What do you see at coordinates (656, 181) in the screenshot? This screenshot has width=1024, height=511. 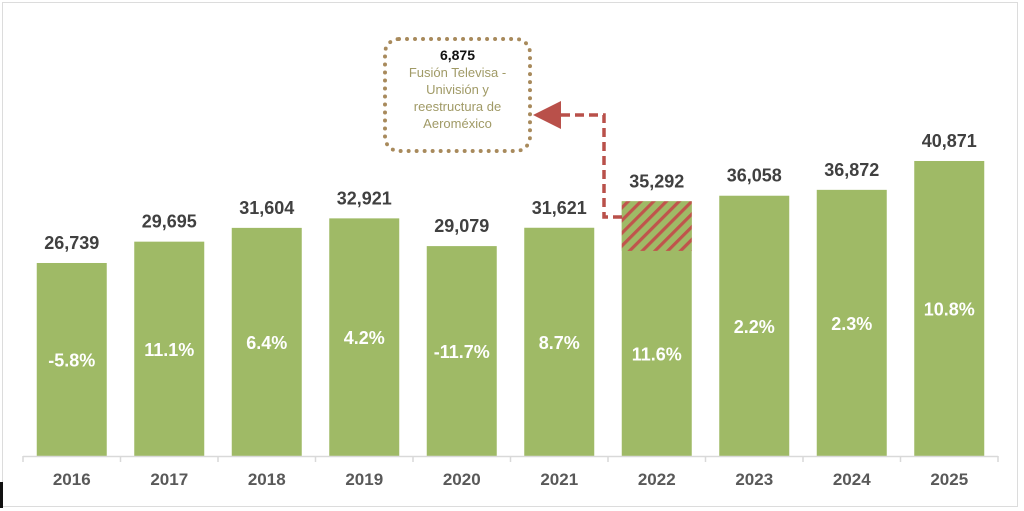 I see `value-label: 35,292` at bounding box center [656, 181].